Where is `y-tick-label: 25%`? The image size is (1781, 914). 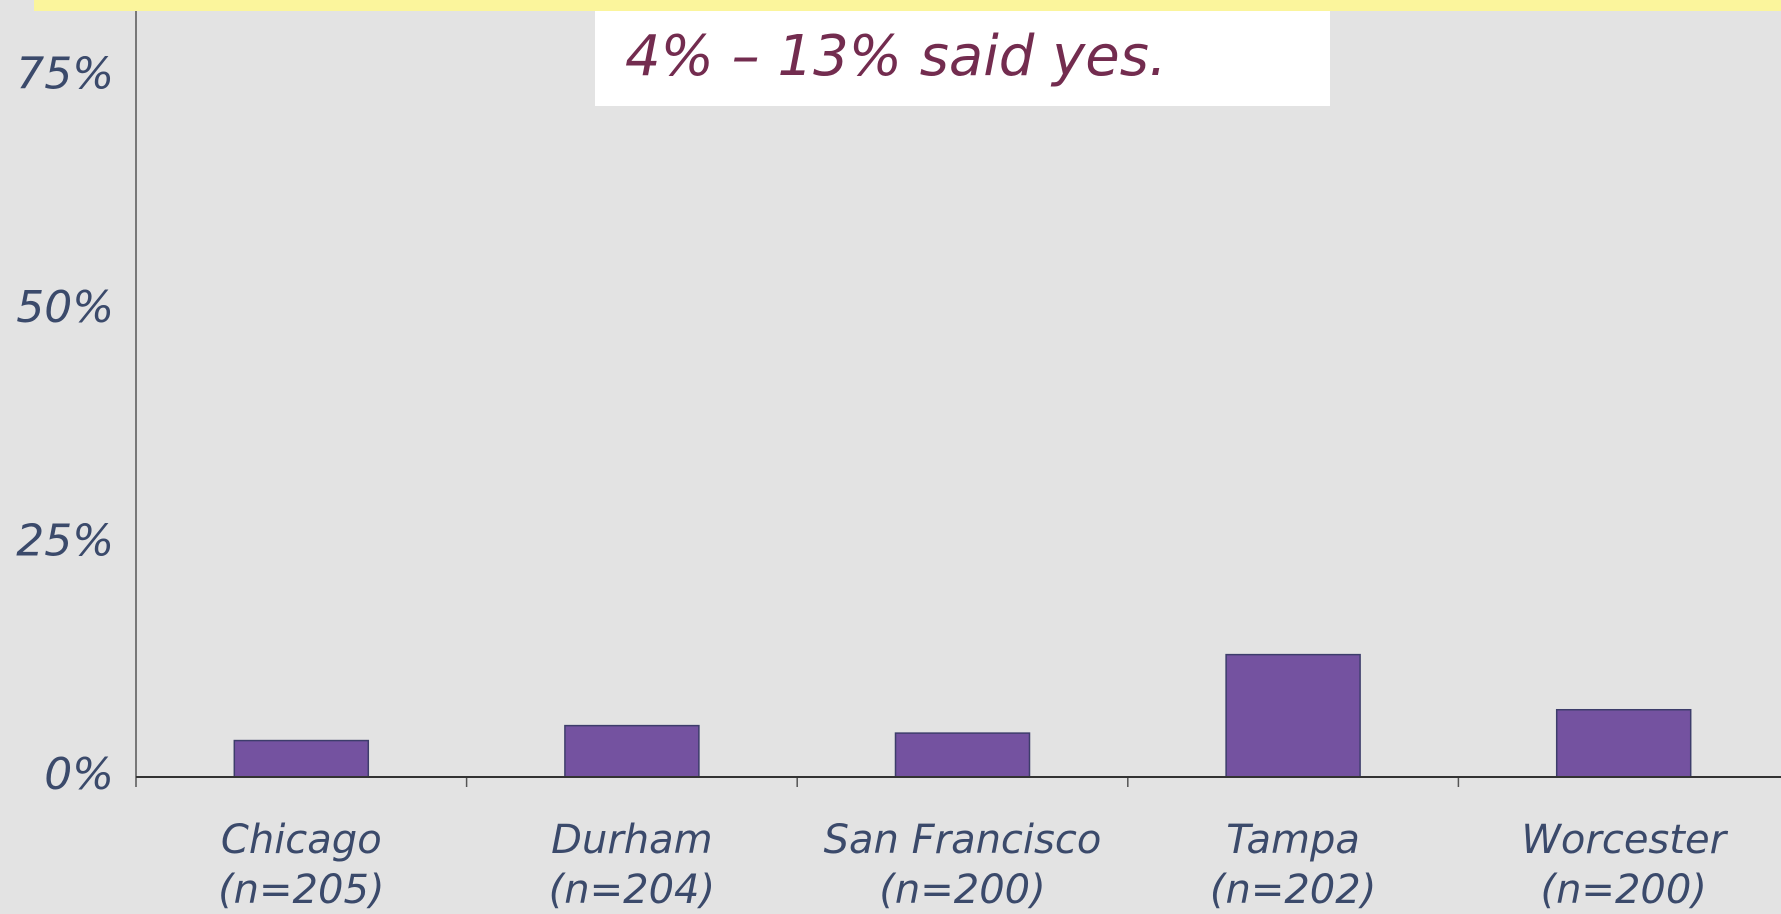 y-tick-label: 25% is located at coordinates (65, 540).